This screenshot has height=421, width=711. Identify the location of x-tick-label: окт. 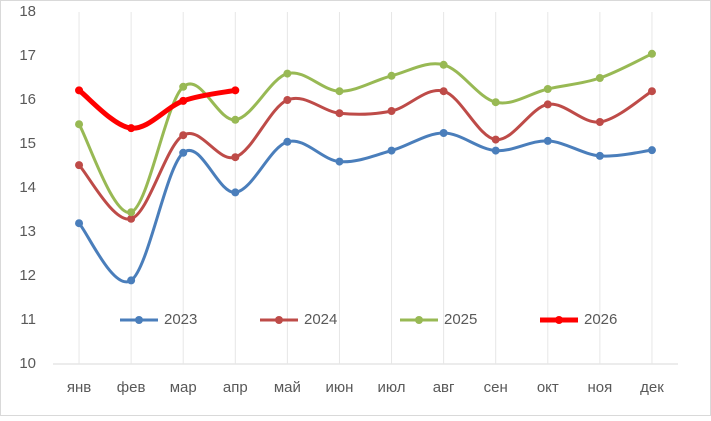
(548, 387).